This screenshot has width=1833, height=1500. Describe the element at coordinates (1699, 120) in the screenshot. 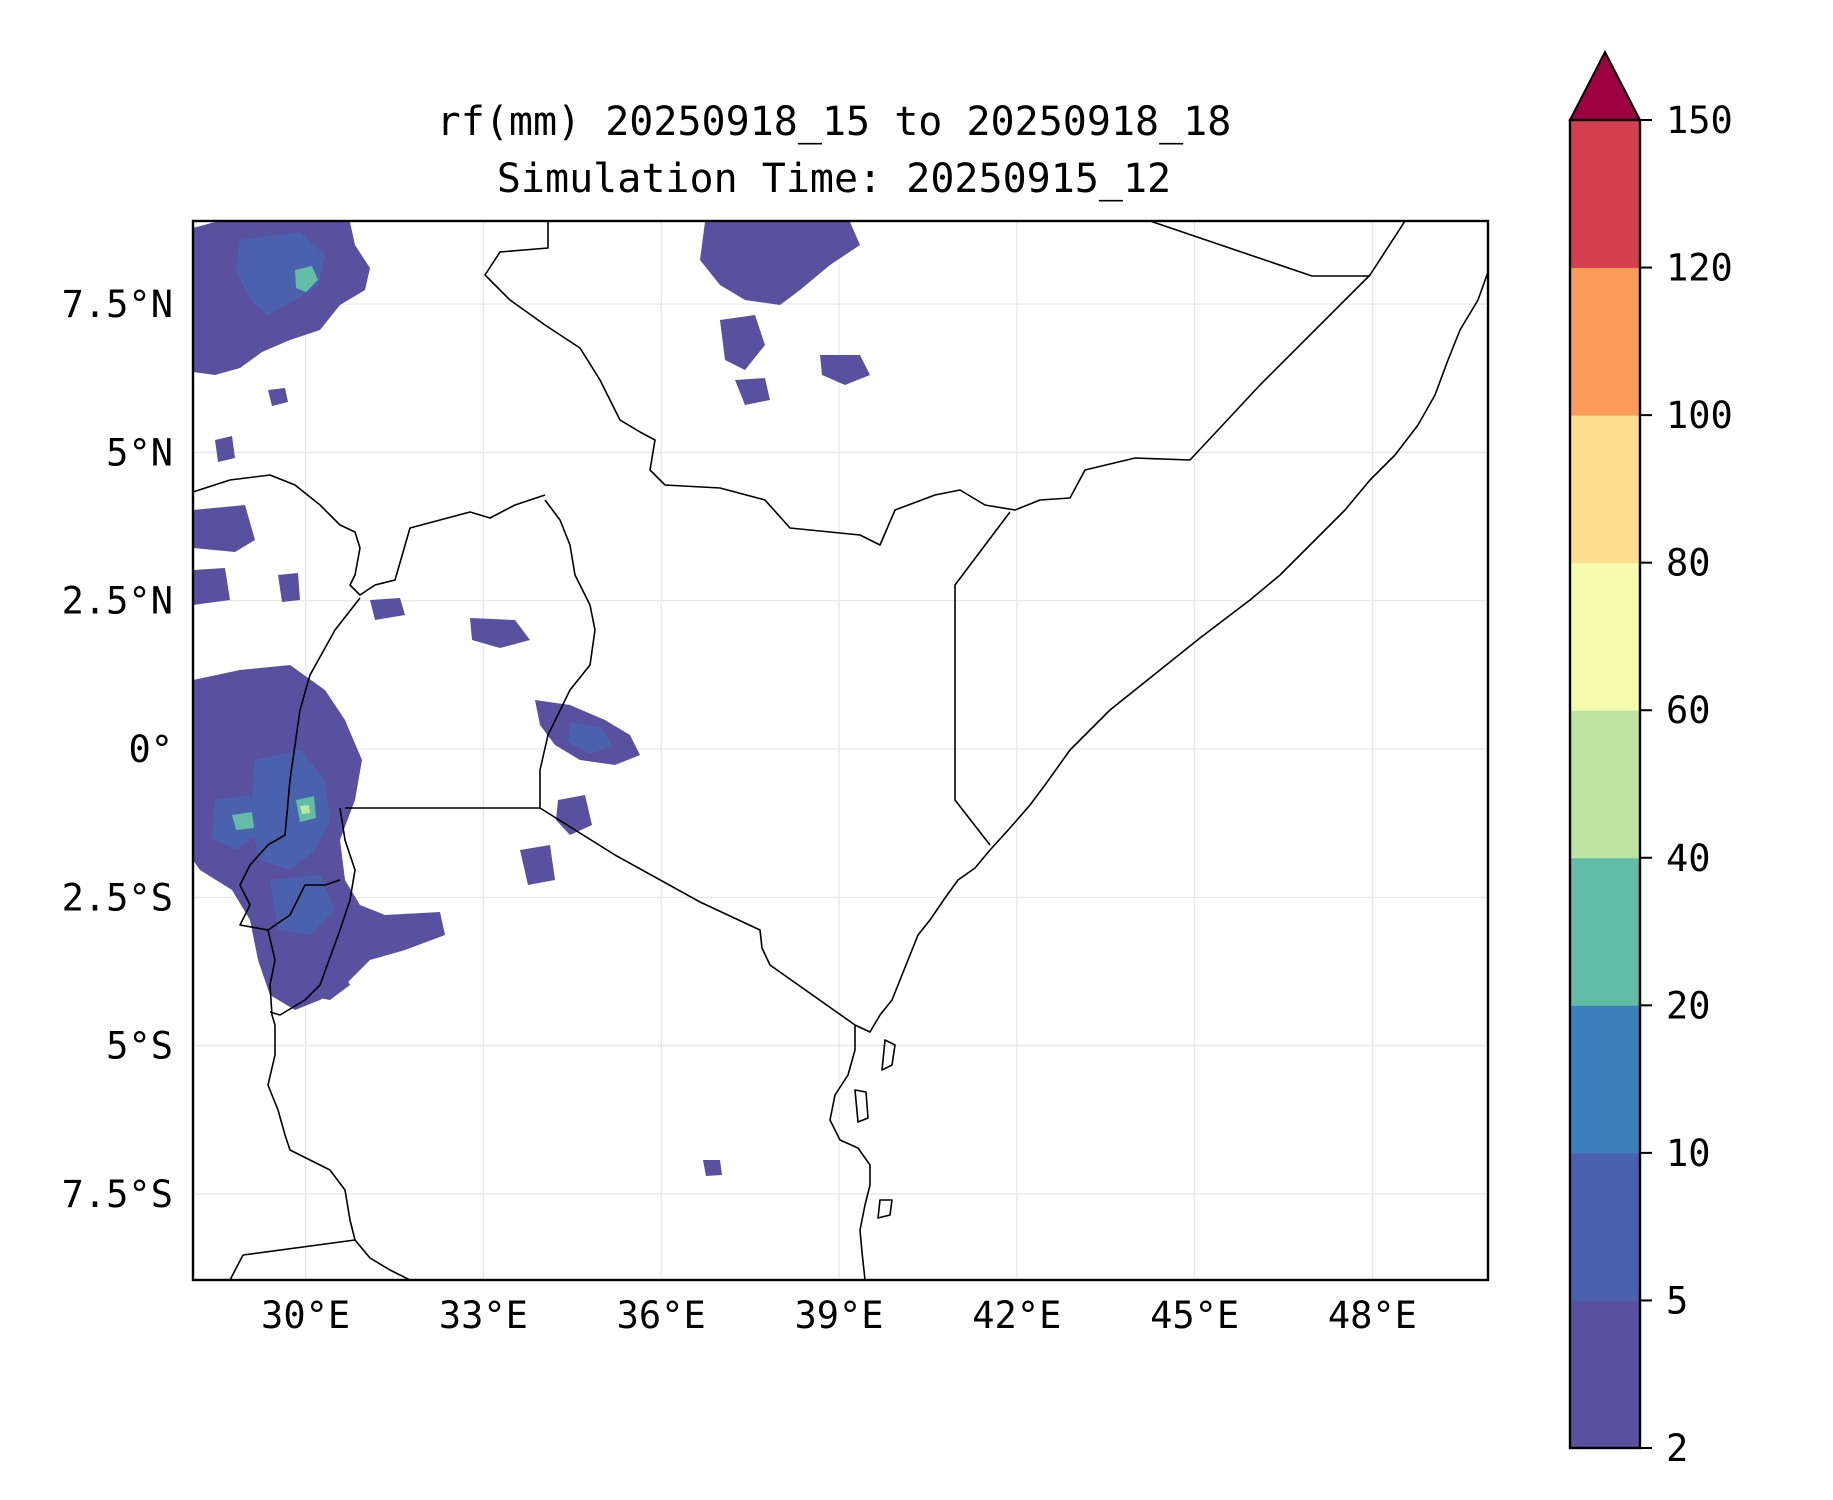

I see `colorbar-label: 150` at that location.